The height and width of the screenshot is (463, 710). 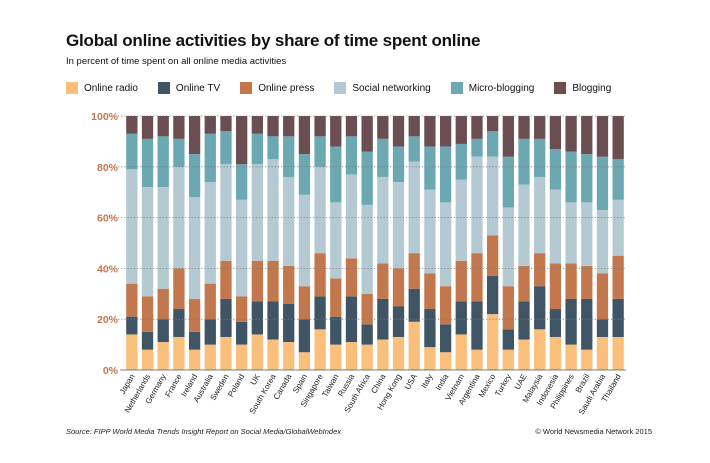 What do you see at coordinates (226, 279) in the screenshot?
I see `bar-segment-sweden-online-press` at bounding box center [226, 279].